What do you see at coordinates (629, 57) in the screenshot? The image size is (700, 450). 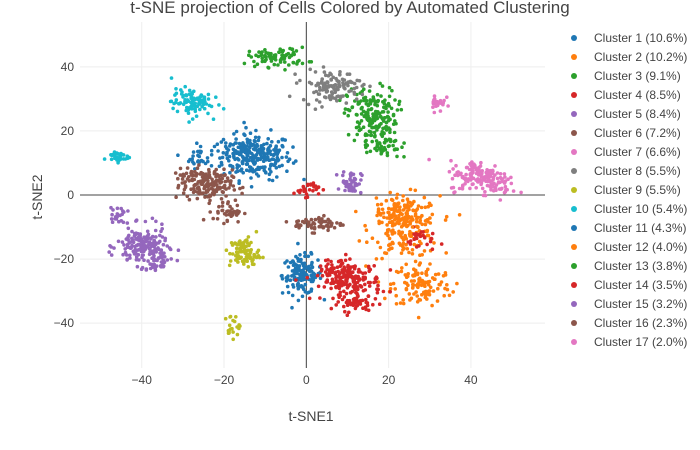 I see `legend-item: Cluster 2 (10.2%)` at bounding box center [629, 57].